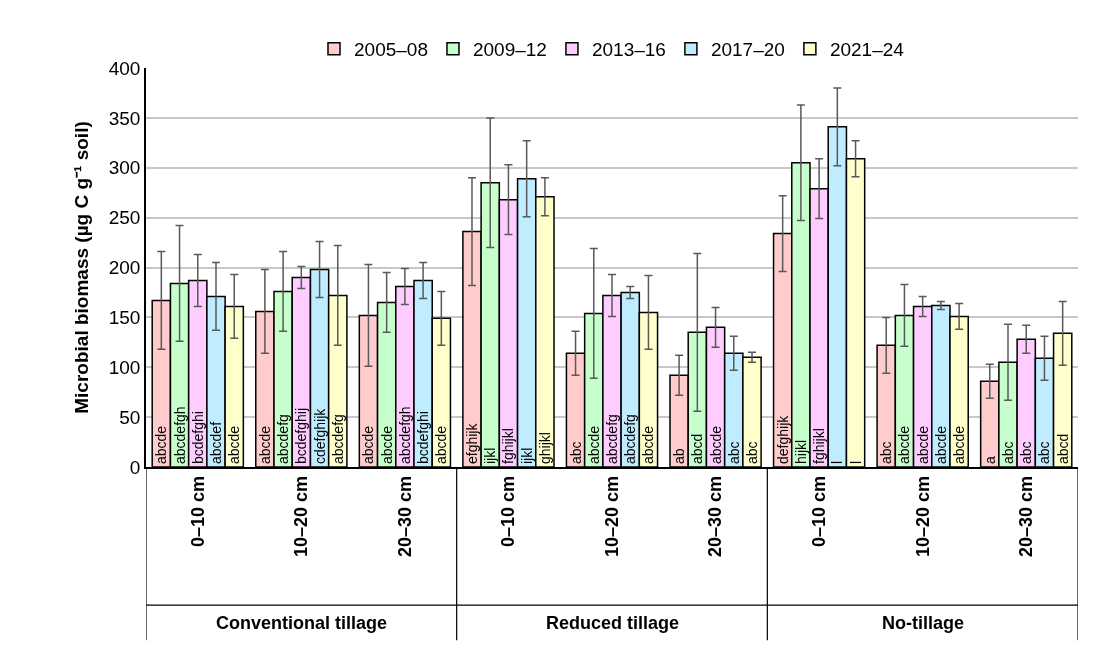  I want to click on data-label: efghijk, so click(471, 443).